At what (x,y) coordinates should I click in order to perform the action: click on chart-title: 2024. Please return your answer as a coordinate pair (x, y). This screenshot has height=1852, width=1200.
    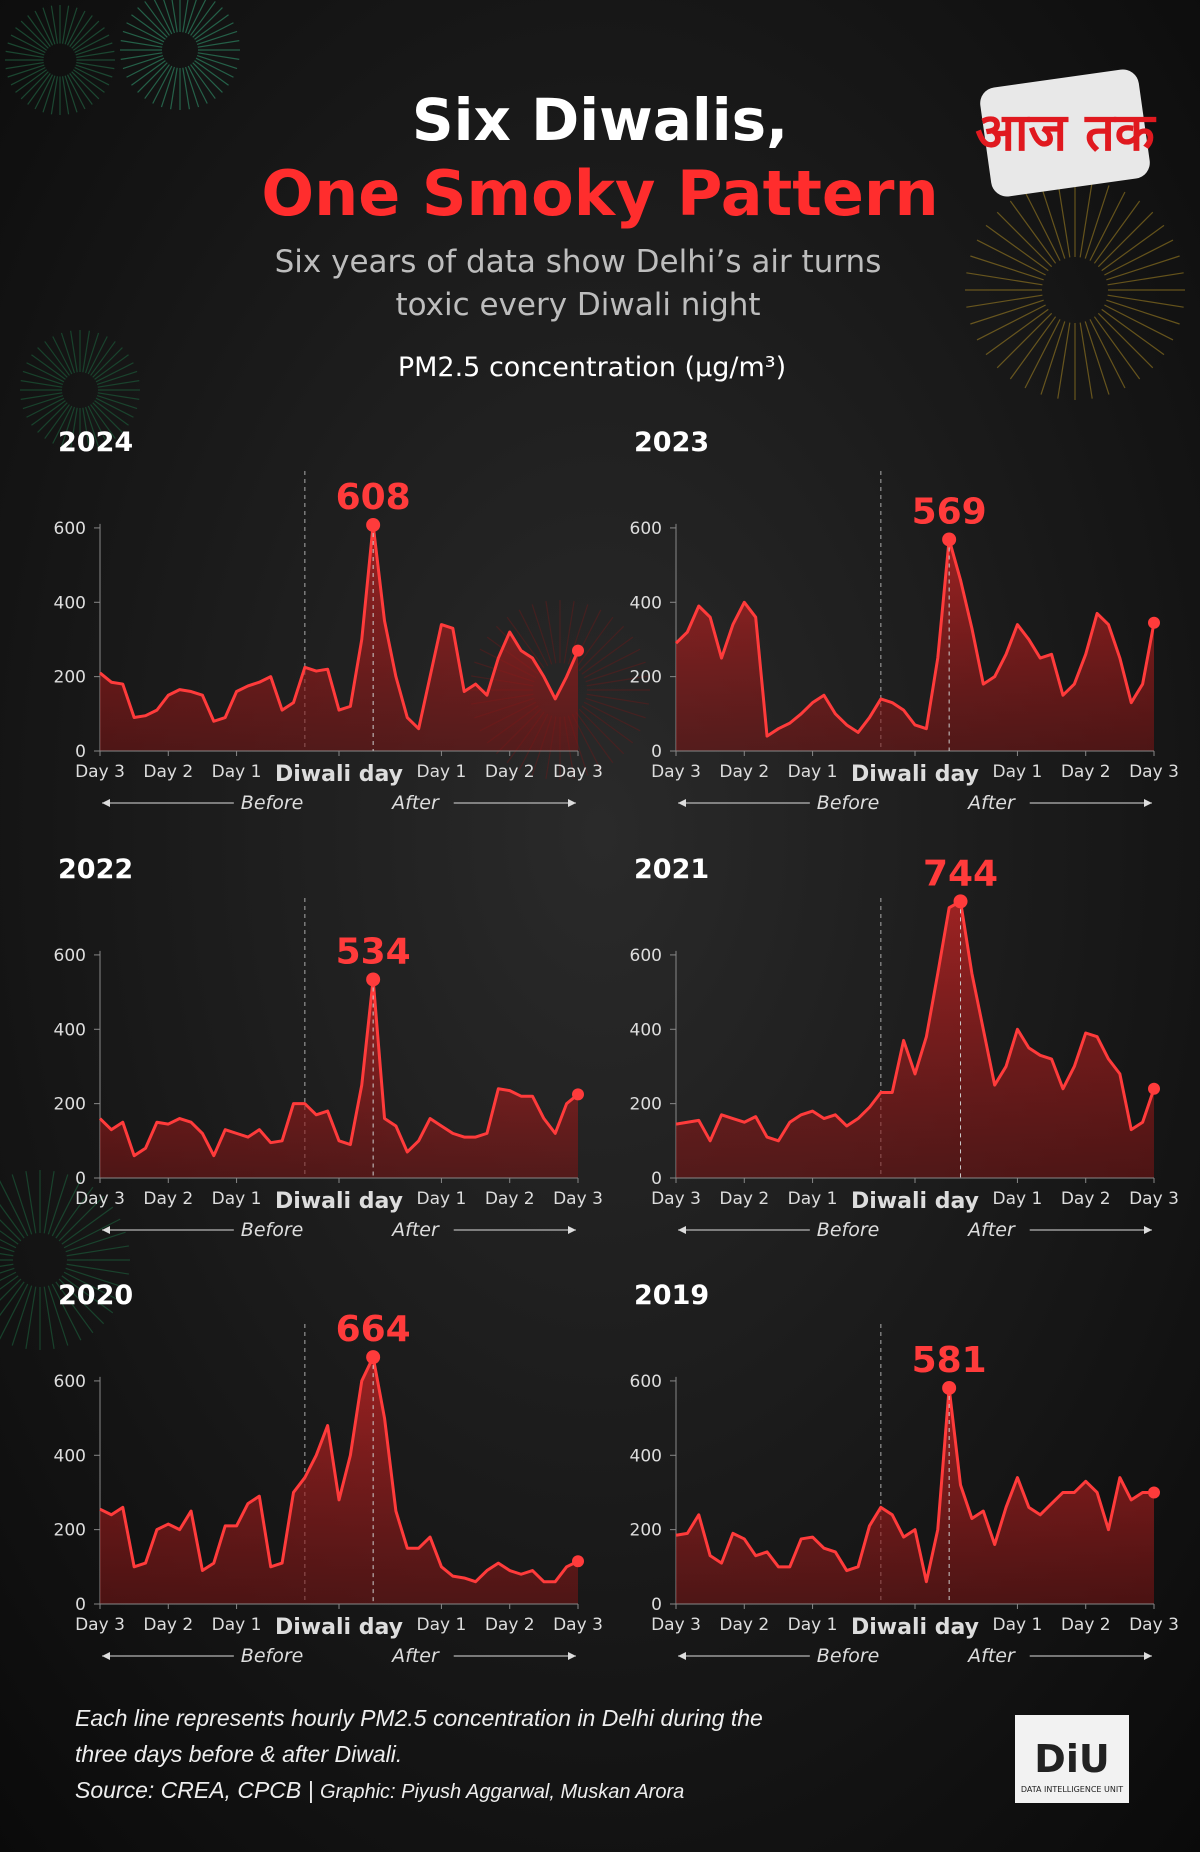
    Looking at the image, I should click on (95, 442).